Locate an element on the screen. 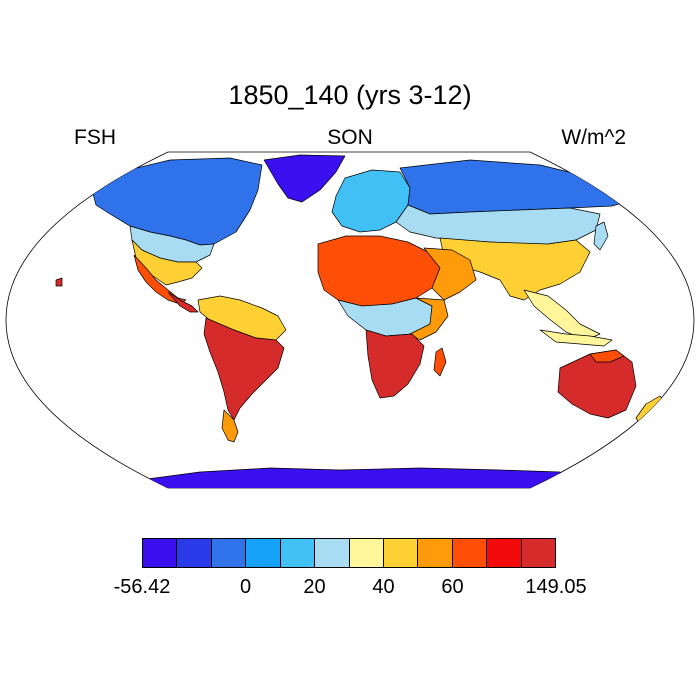  australia-north is located at coordinates (607, 356).